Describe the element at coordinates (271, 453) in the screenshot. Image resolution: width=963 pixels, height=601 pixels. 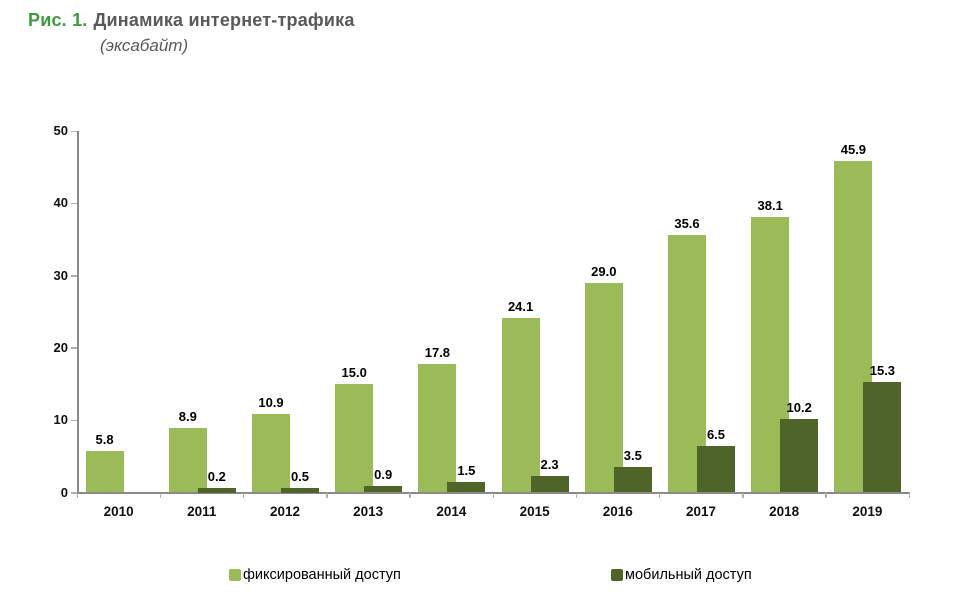
I see `bar-fixed-2012` at that location.